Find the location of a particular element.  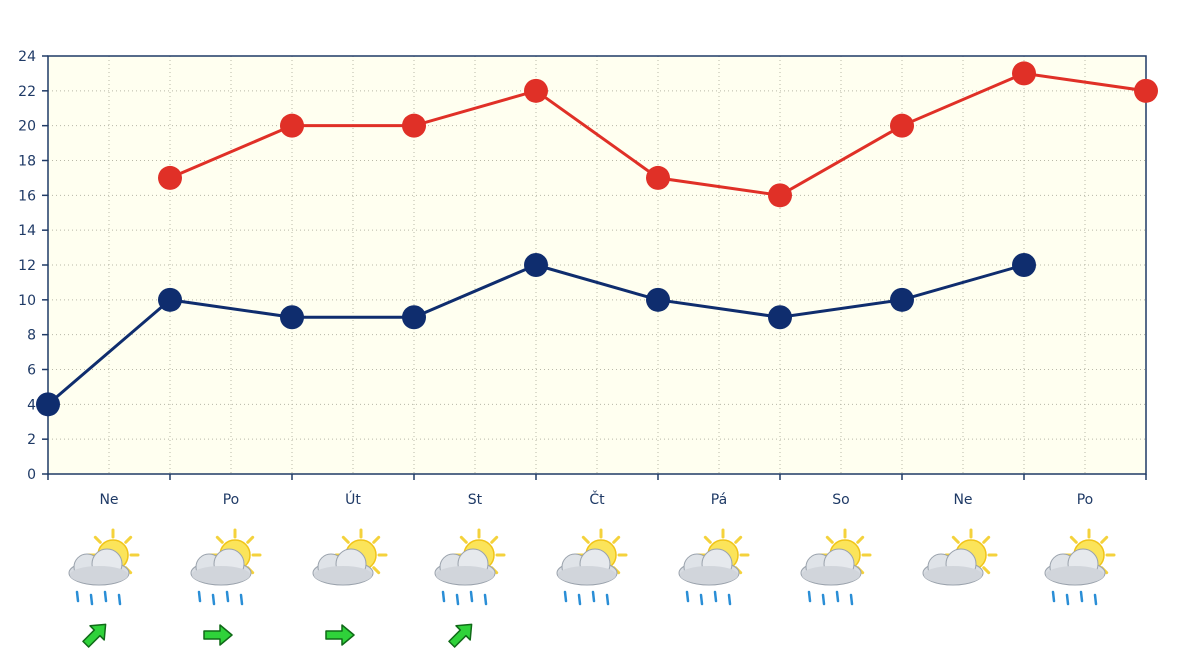

y-tick-label: 0 is located at coordinates (31, 475).